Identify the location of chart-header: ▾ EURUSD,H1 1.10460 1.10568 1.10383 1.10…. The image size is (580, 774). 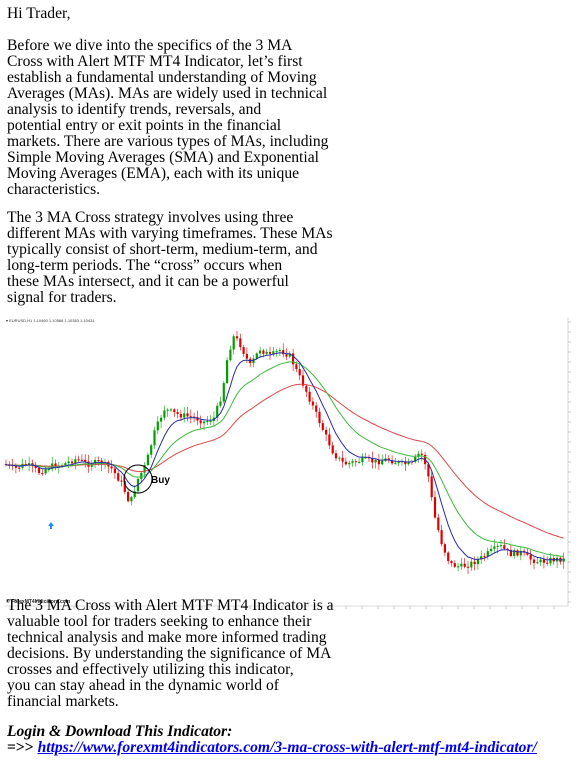
(50, 320).